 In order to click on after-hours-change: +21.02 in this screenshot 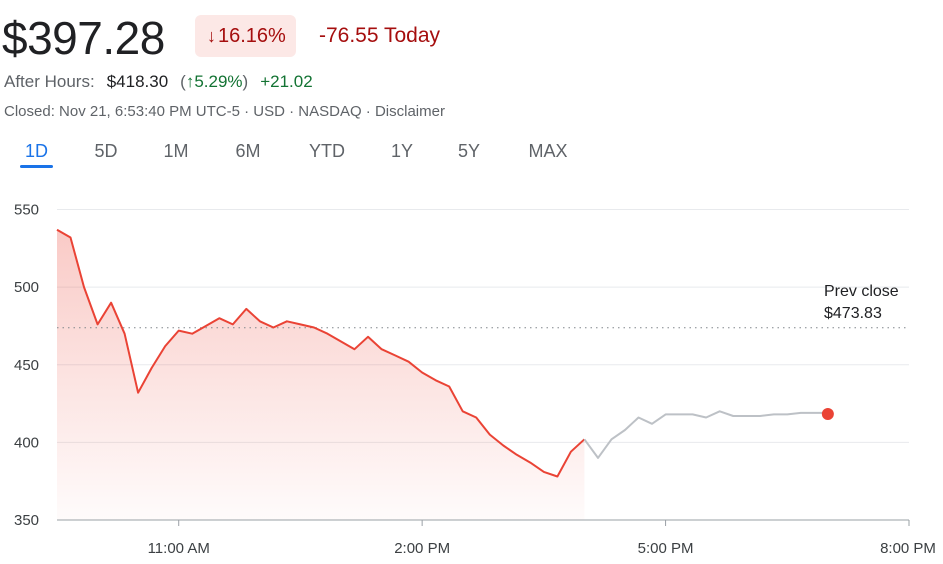, I will do `click(286, 81)`.